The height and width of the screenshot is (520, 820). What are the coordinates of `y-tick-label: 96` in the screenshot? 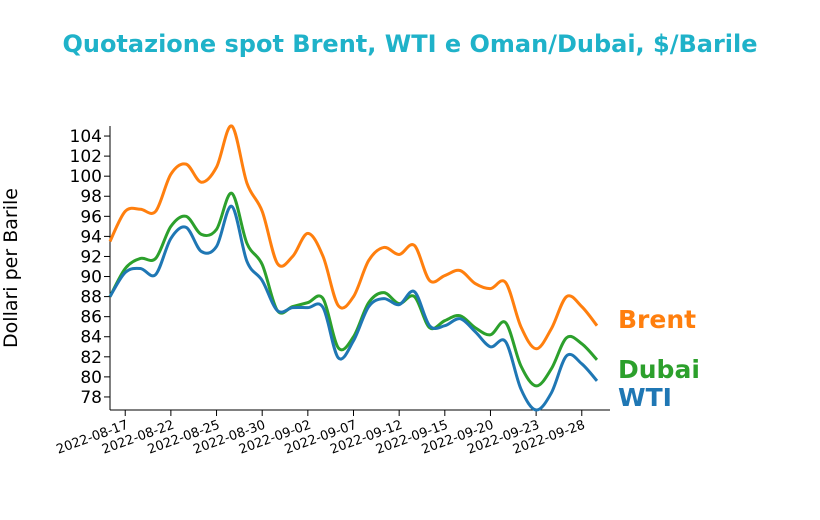 It's located at (91, 217).